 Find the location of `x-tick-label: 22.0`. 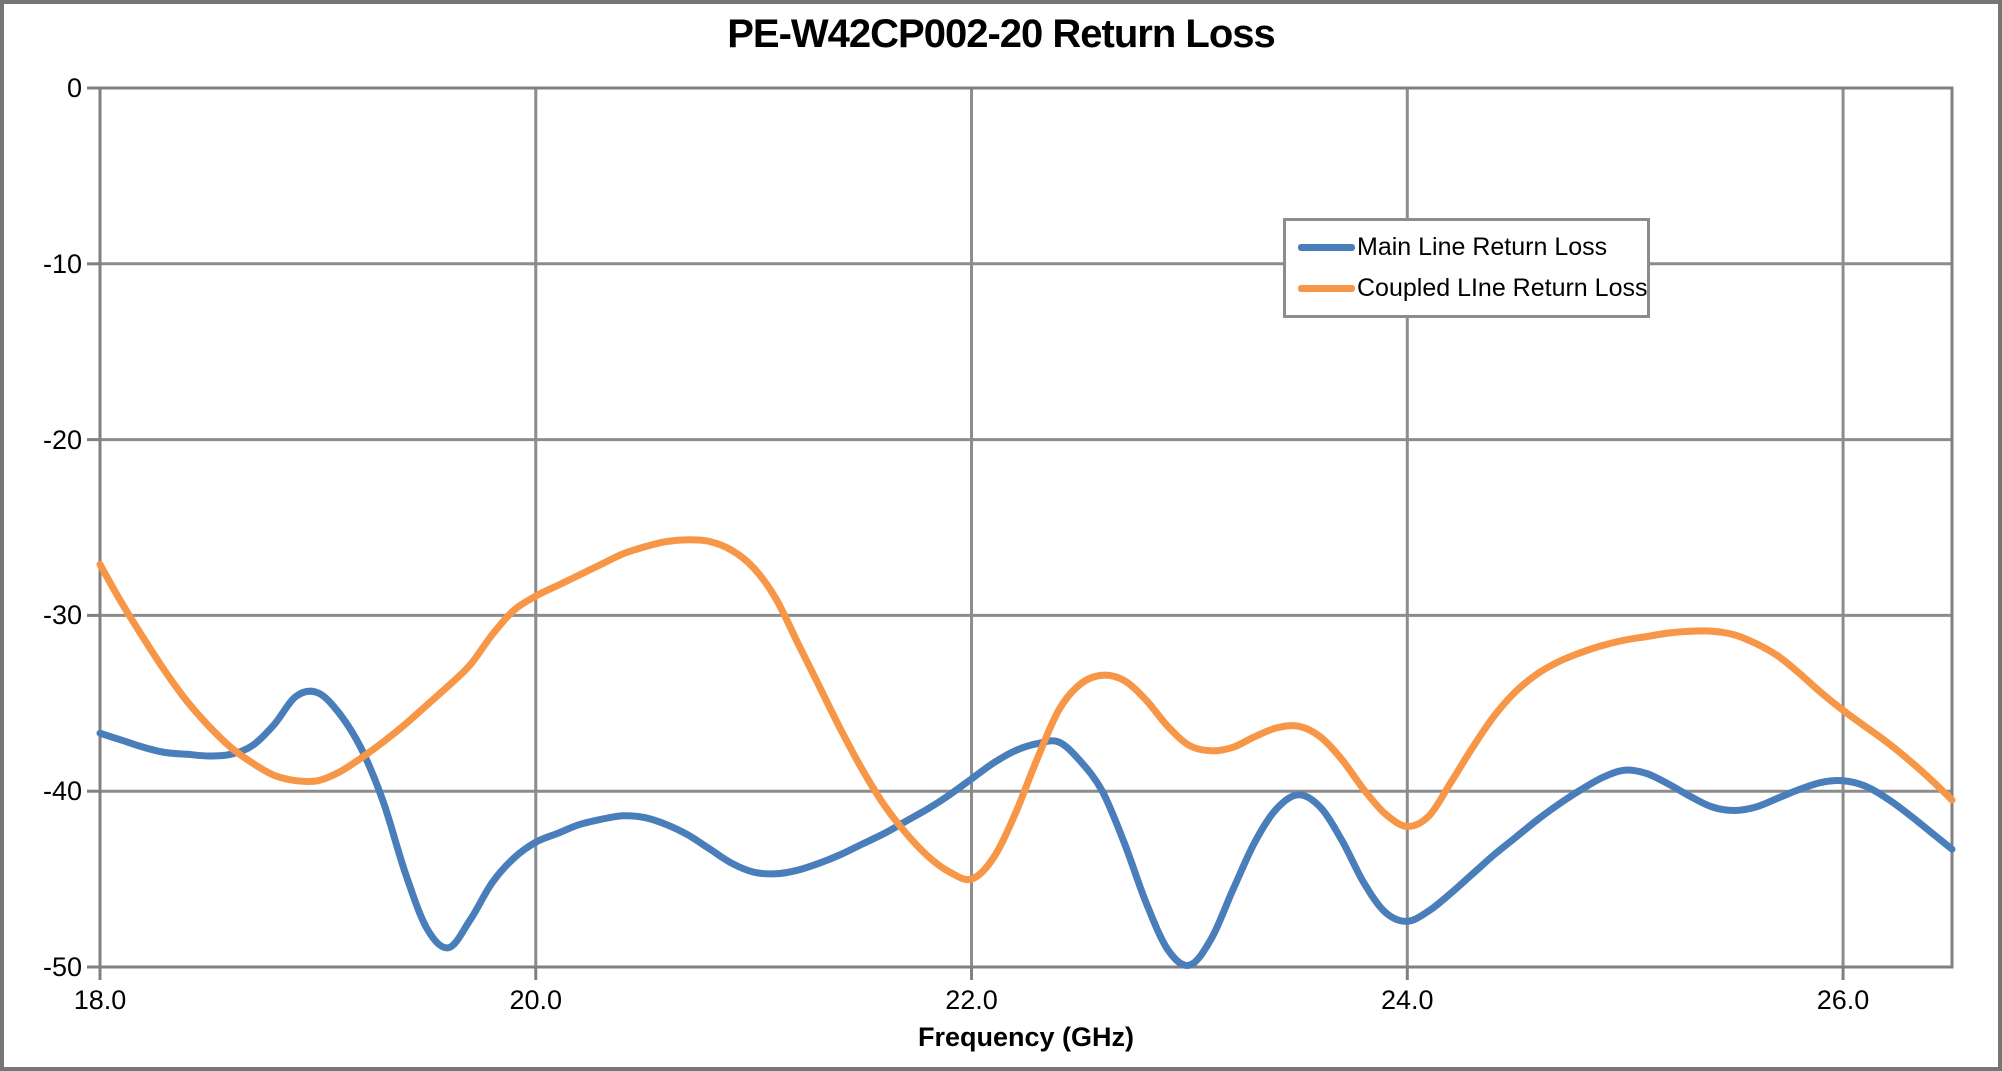

x-tick-label: 22.0 is located at coordinates (971, 1000).